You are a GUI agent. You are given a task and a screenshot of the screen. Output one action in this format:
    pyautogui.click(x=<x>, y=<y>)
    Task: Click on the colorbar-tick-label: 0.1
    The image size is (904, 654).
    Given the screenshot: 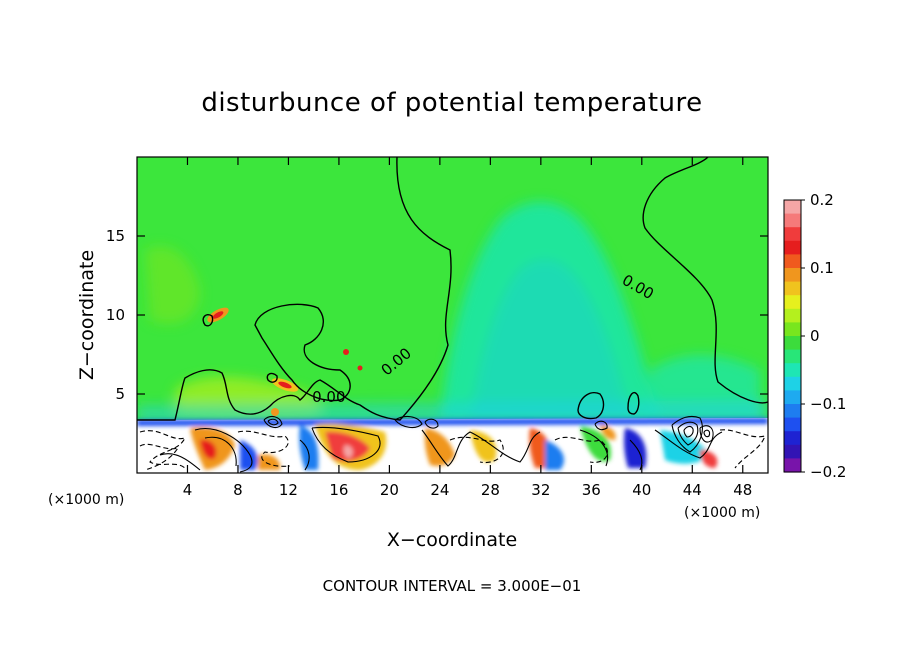 What is the action you would take?
    pyautogui.click(x=822, y=268)
    